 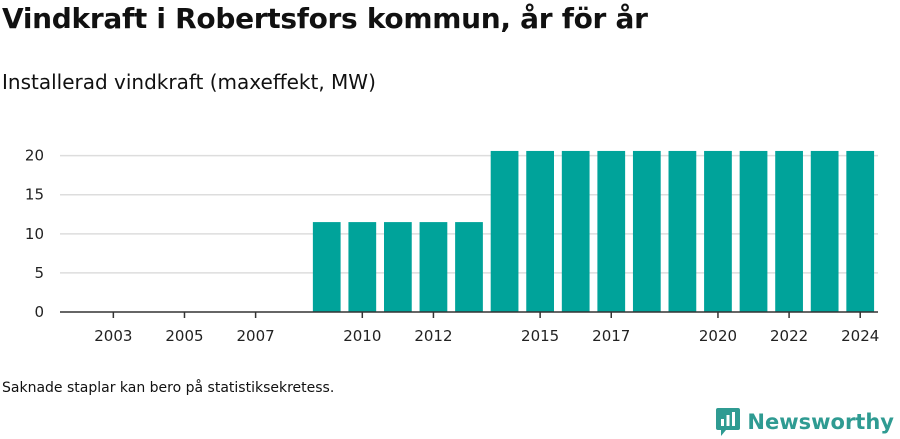 What do you see at coordinates (486, 328) in the screenshot?
I see `x-axis-ticks: 2003 2005 2007 2010 2012 2015 2017 2020 2022 2024` at bounding box center [486, 328].